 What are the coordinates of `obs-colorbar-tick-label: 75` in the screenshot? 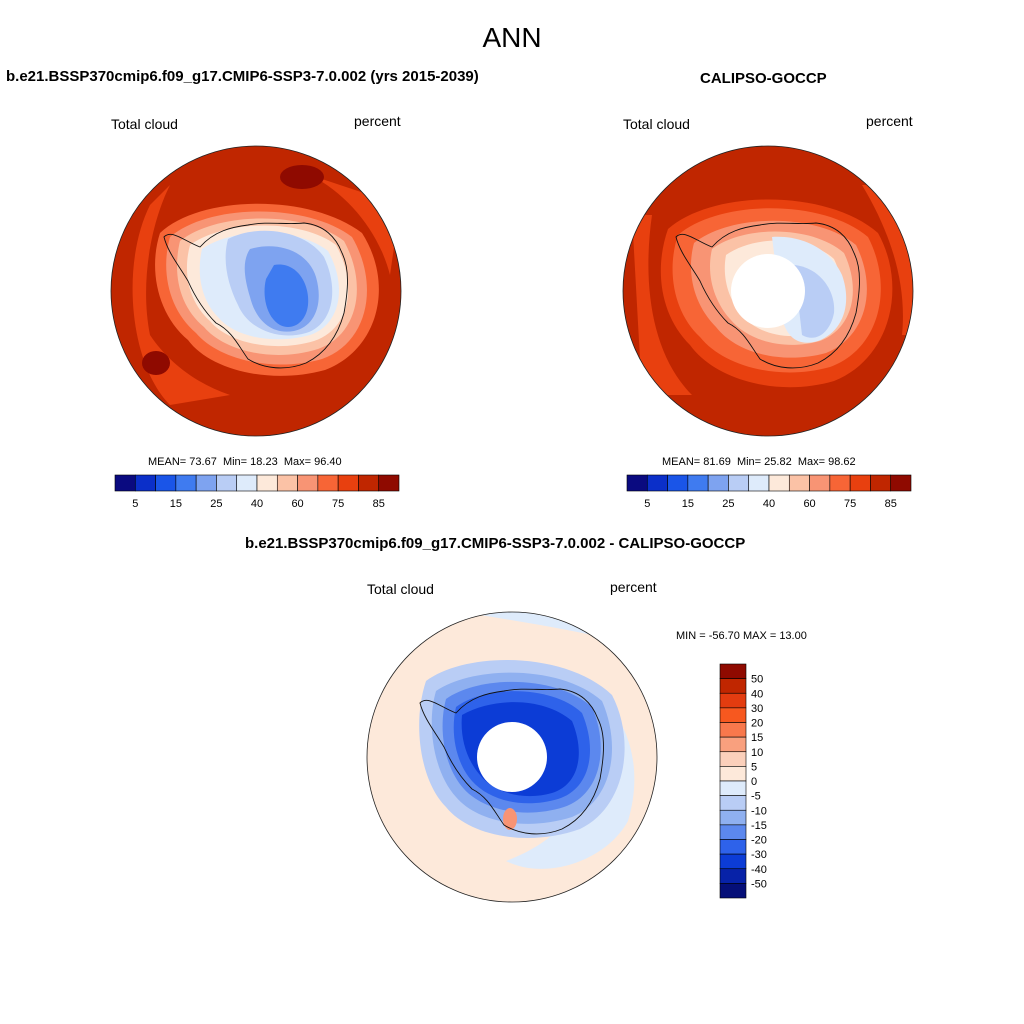 It's located at (850, 504).